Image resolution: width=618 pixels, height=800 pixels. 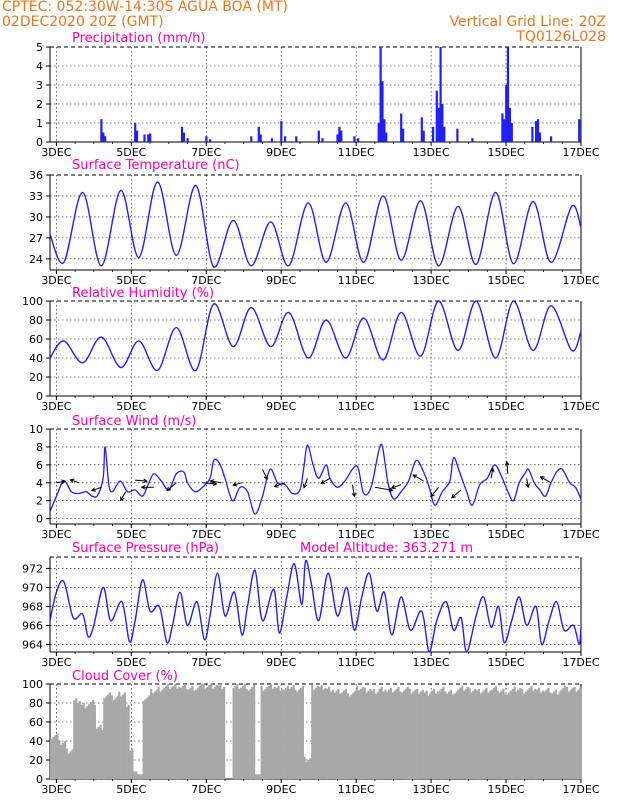 What do you see at coordinates (32, 625) in the screenshot?
I see `y-tick-label: 966` at bounding box center [32, 625].